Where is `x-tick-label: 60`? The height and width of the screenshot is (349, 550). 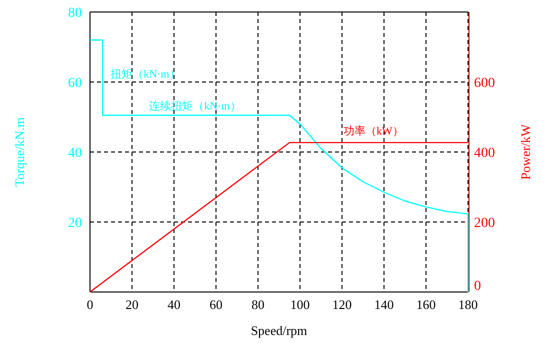 x-tick-label: 60 is located at coordinates (216, 304).